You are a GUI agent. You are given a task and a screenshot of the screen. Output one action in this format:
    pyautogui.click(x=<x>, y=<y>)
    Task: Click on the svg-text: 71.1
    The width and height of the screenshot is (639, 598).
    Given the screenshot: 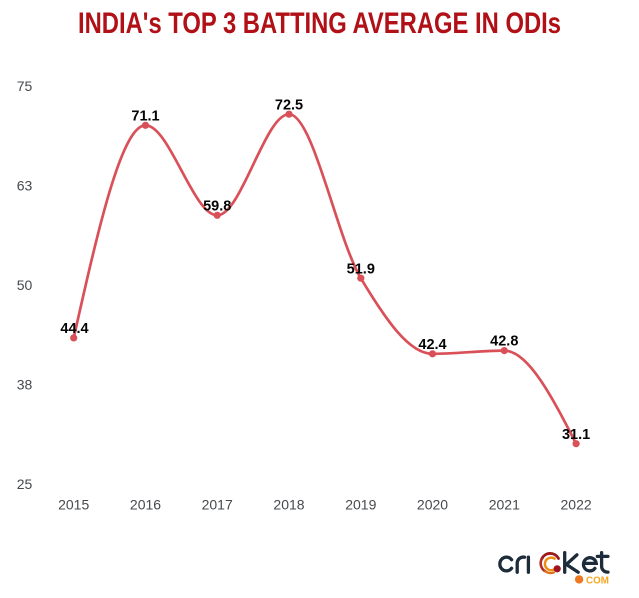 What is the action you would take?
    pyautogui.click(x=145, y=116)
    